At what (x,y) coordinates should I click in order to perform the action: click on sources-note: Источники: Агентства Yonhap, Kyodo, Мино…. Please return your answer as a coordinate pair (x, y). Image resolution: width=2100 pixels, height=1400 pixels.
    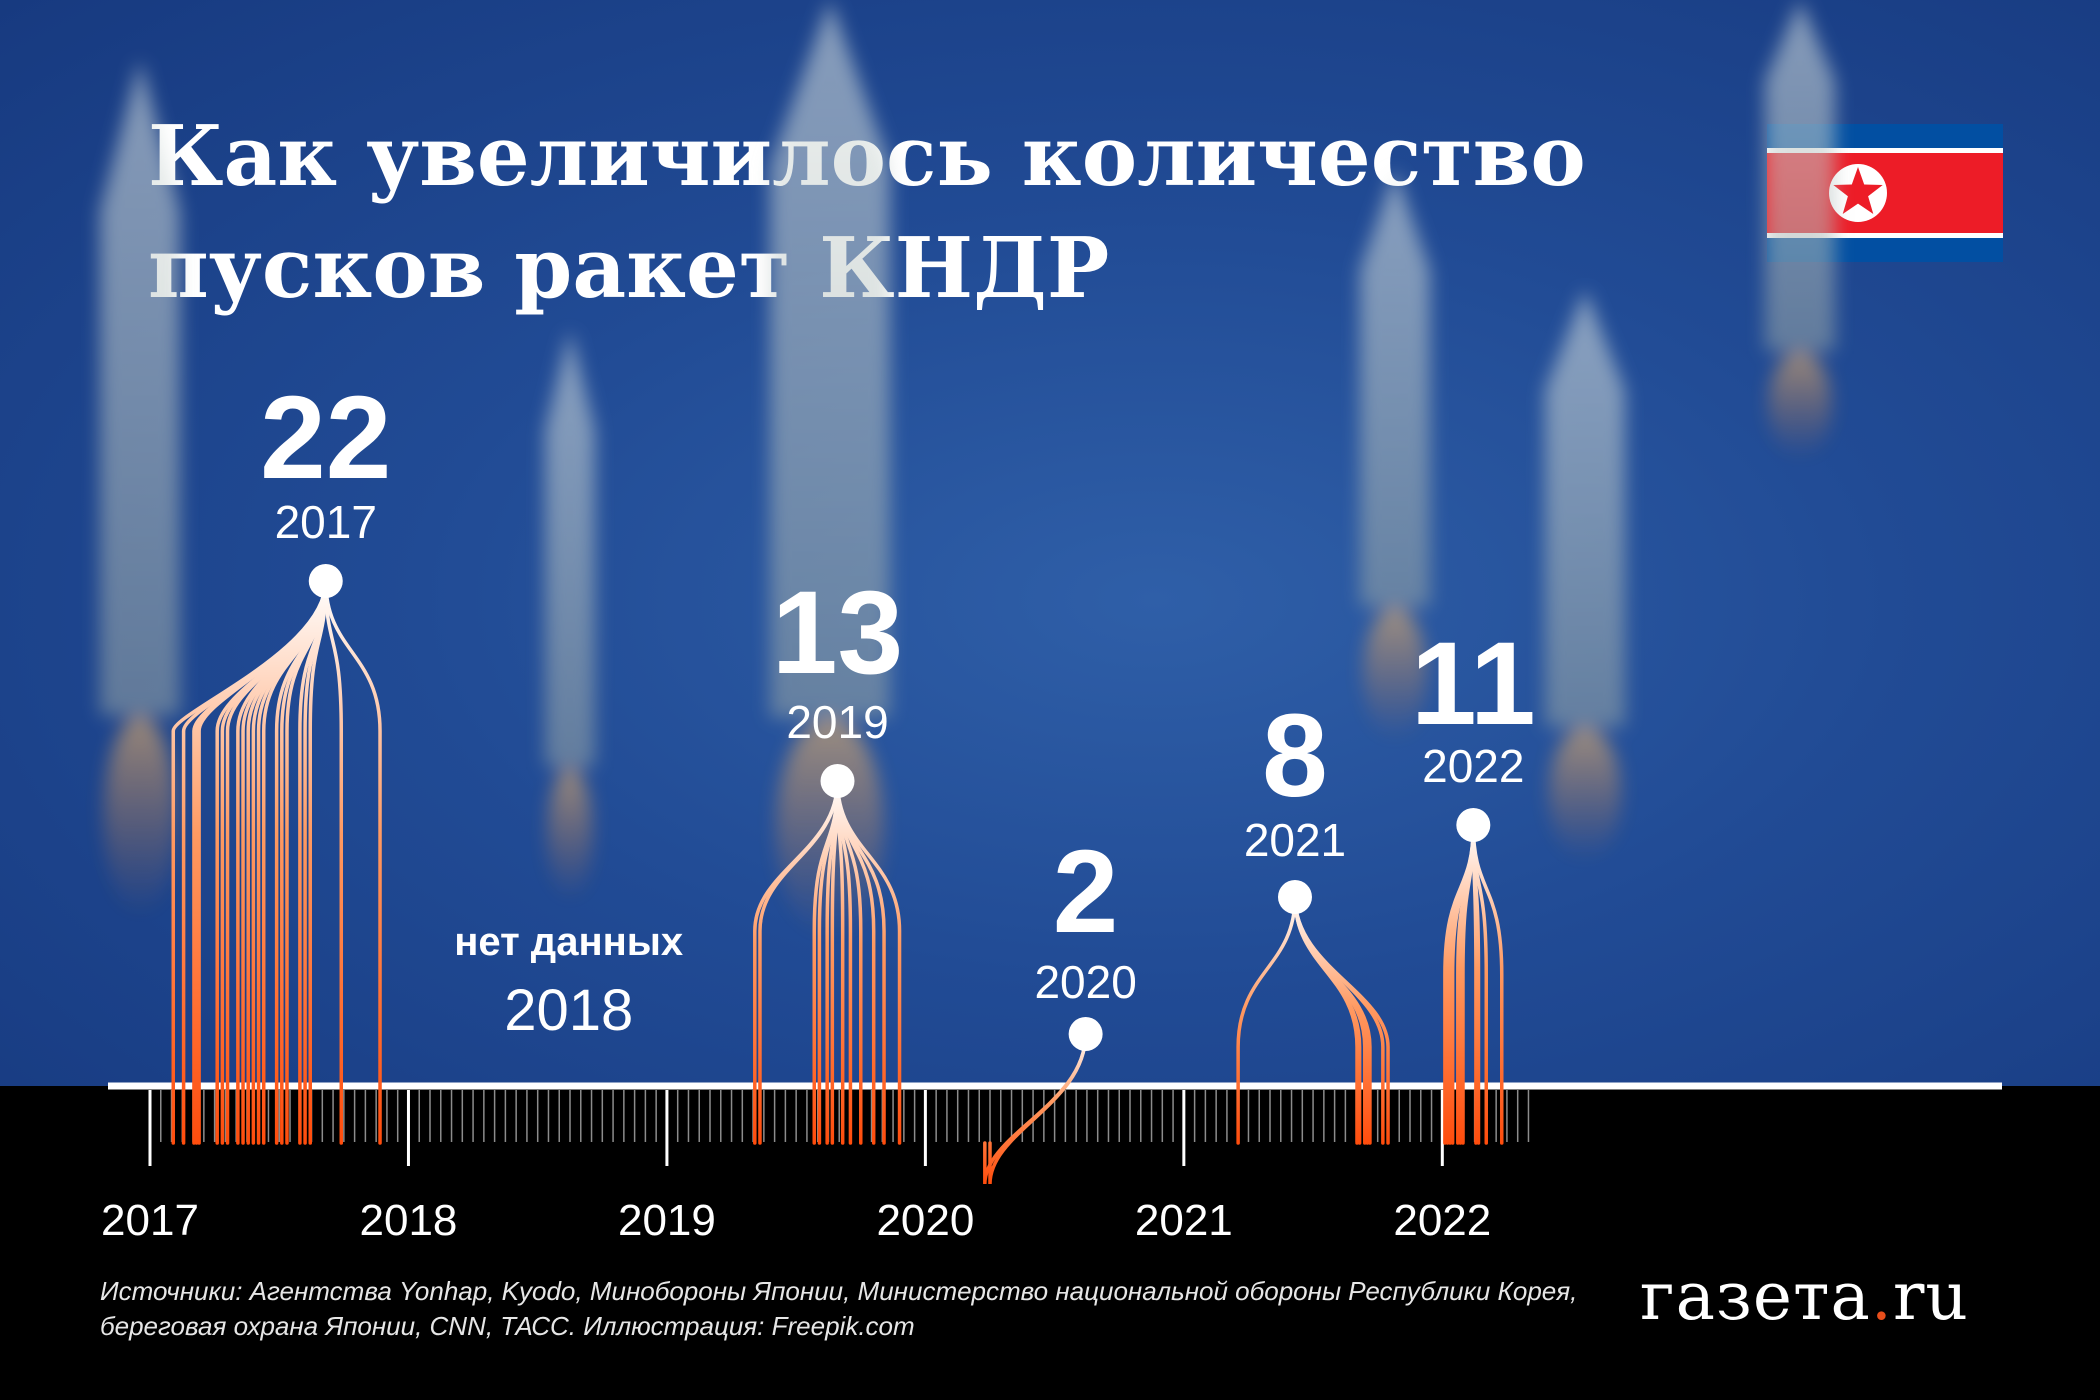
    Looking at the image, I should click on (850, 1309).